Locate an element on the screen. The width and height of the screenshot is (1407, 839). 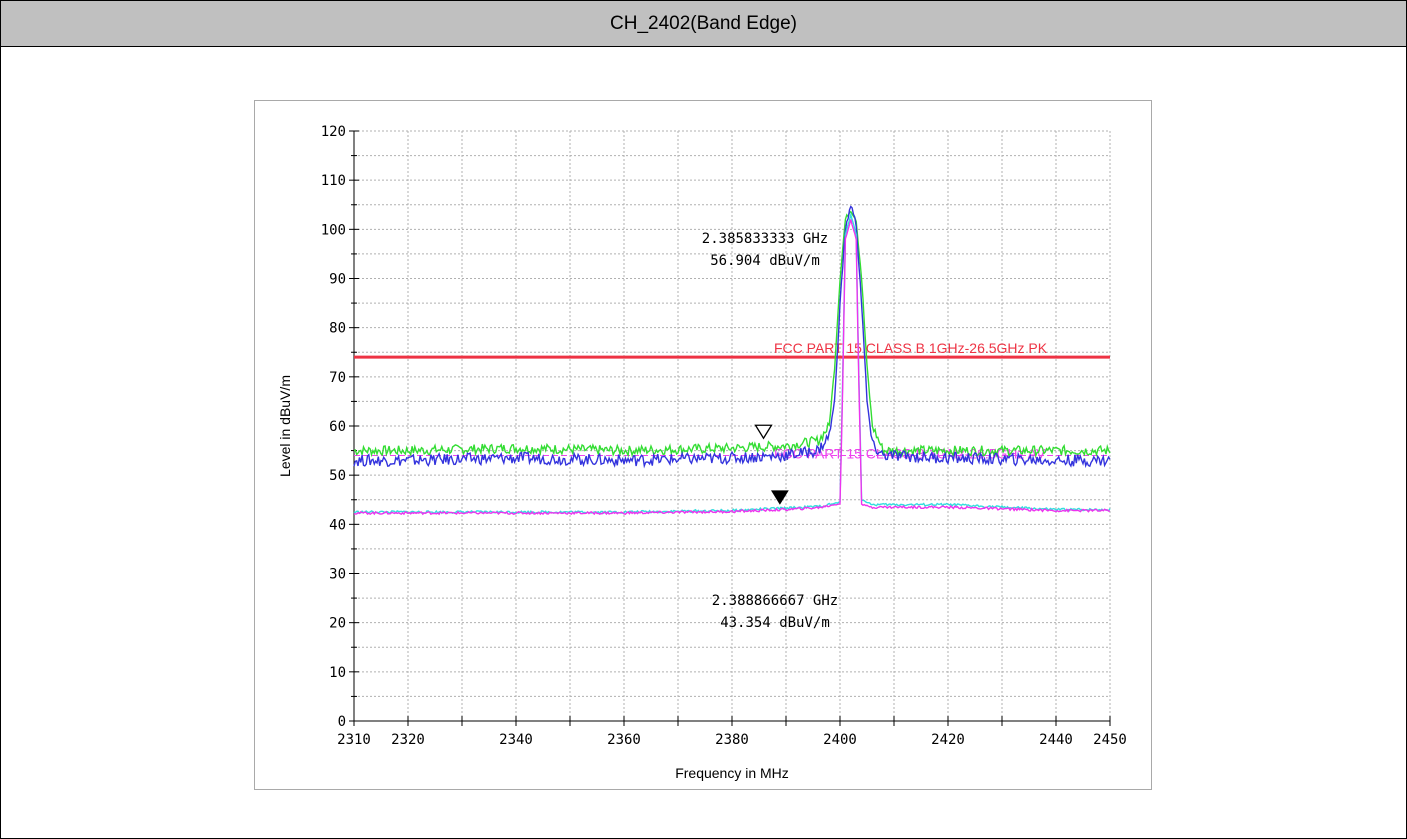
peak-marker-freq: 2.385833333 GHz is located at coordinates (765, 239).